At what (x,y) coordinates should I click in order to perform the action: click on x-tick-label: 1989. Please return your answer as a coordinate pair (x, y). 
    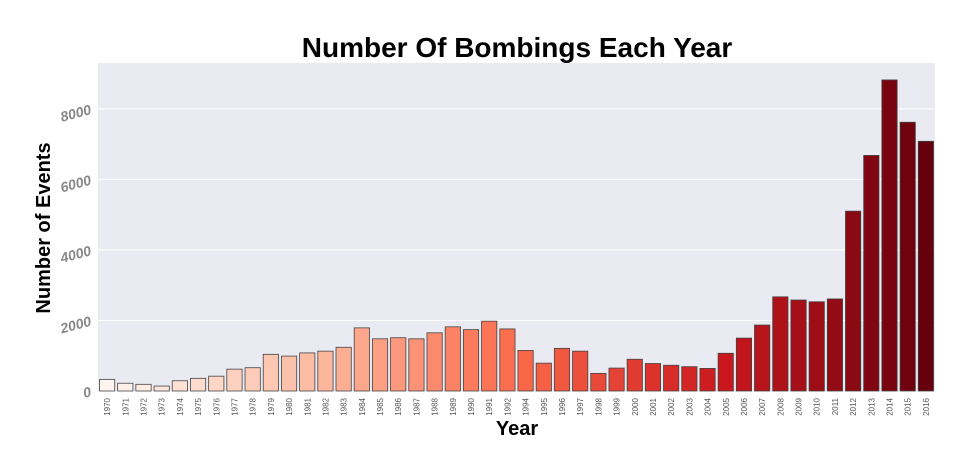
    Looking at the image, I should click on (453, 406).